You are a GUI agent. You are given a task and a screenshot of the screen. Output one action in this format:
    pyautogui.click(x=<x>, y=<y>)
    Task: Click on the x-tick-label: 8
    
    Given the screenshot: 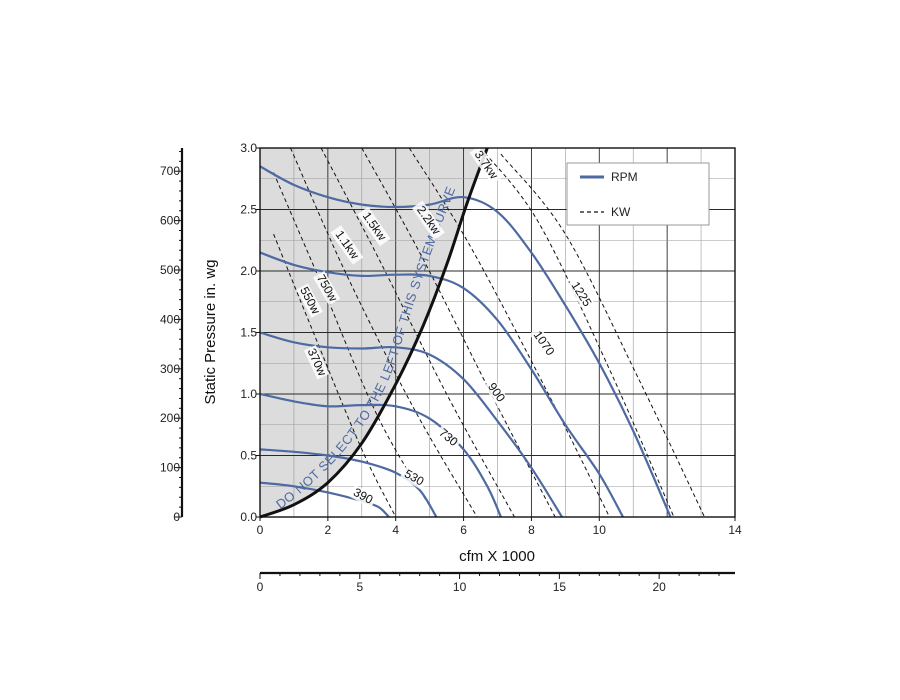 What is the action you would take?
    pyautogui.click(x=531, y=530)
    